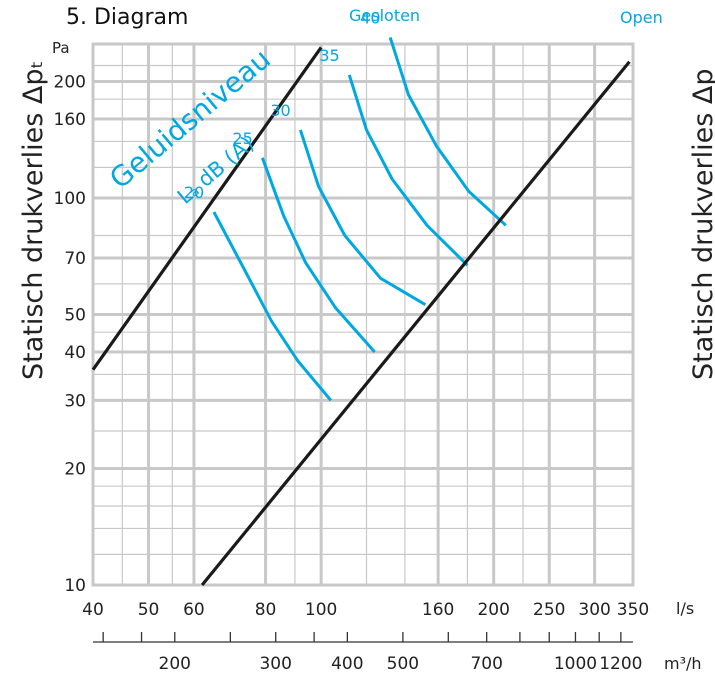 This screenshot has width=715, height=676. What do you see at coordinates (701, 224) in the screenshot?
I see `y-axis-label-cut: Statisch drukverlies Δp` at bounding box center [701, 224].